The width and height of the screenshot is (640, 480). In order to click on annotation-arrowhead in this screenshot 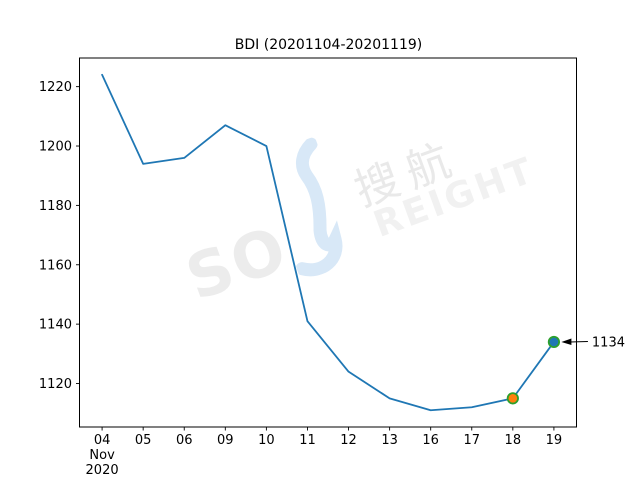, I will do `click(566, 341)`.